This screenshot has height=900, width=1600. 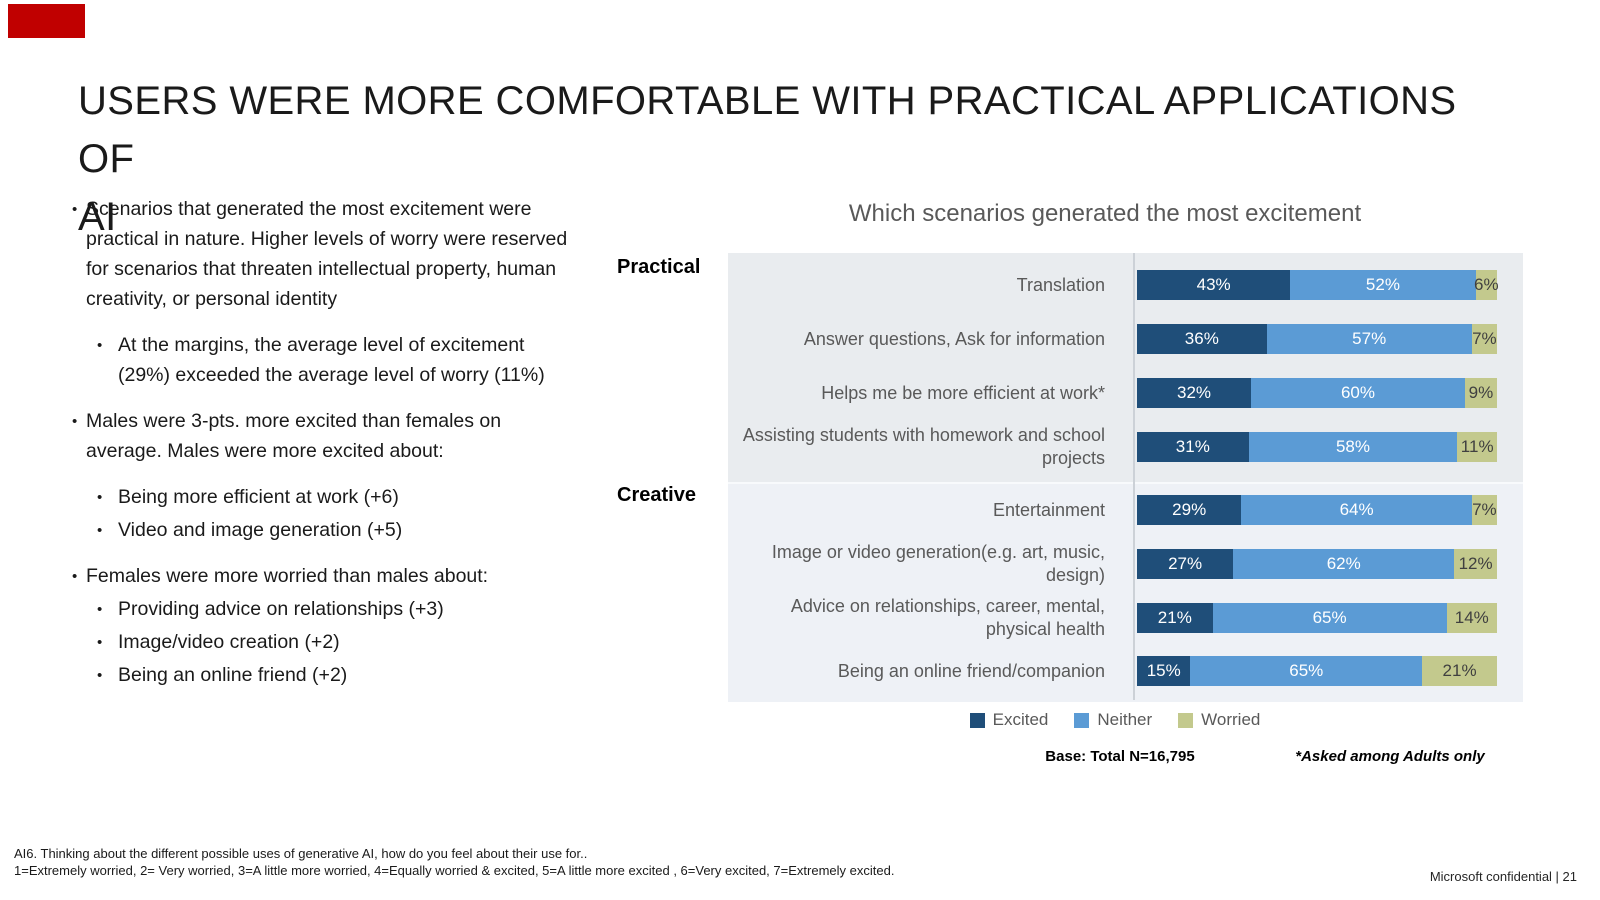 What do you see at coordinates (1120, 756) in the screenshot?
I see `base-note: Base: Total N=16,795` at bounding box center [1120, 756].